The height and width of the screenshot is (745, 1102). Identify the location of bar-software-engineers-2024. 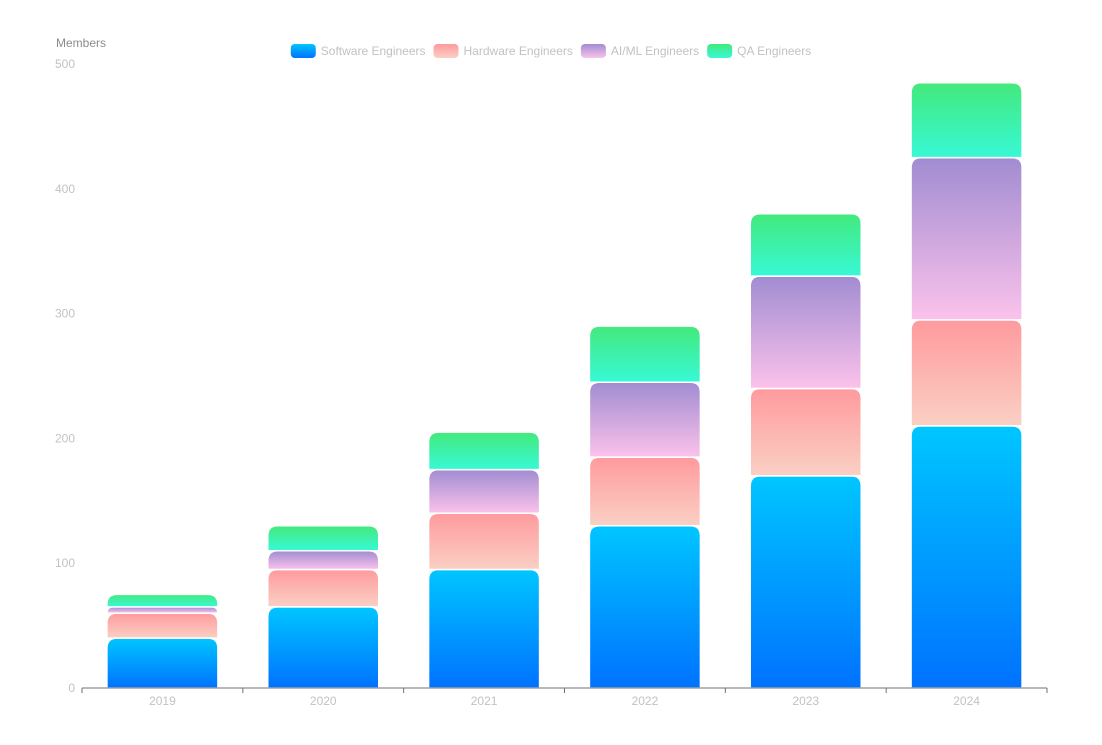
(966, 557).